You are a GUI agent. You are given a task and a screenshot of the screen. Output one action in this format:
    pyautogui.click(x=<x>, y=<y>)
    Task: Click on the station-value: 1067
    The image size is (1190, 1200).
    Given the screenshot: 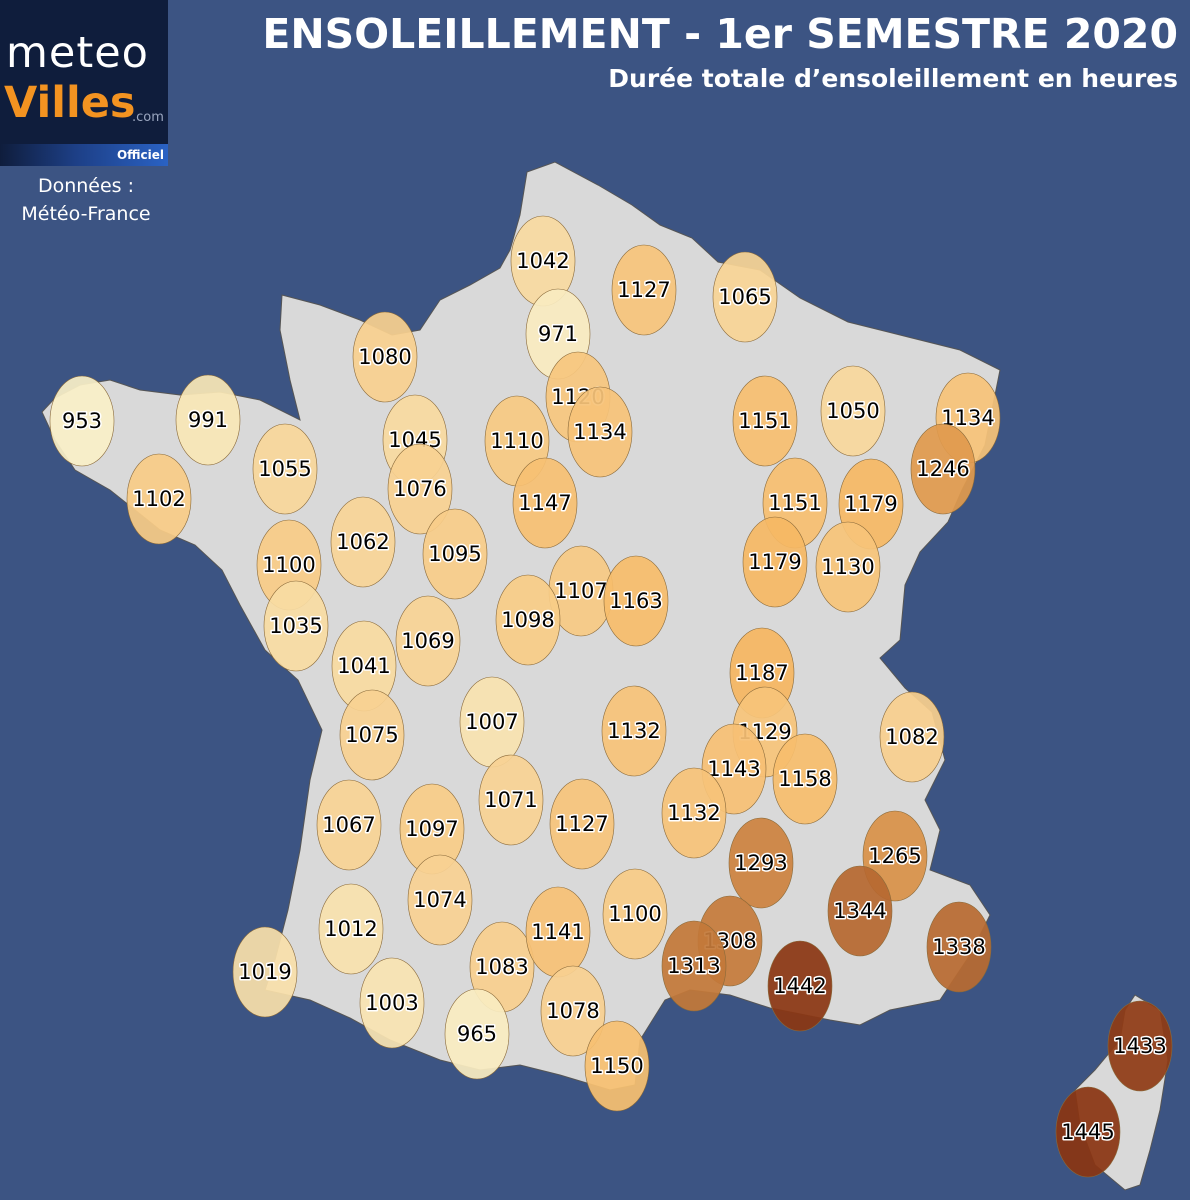 What is the action you would take?
    pyautogui.click(x=348, y=825)
    